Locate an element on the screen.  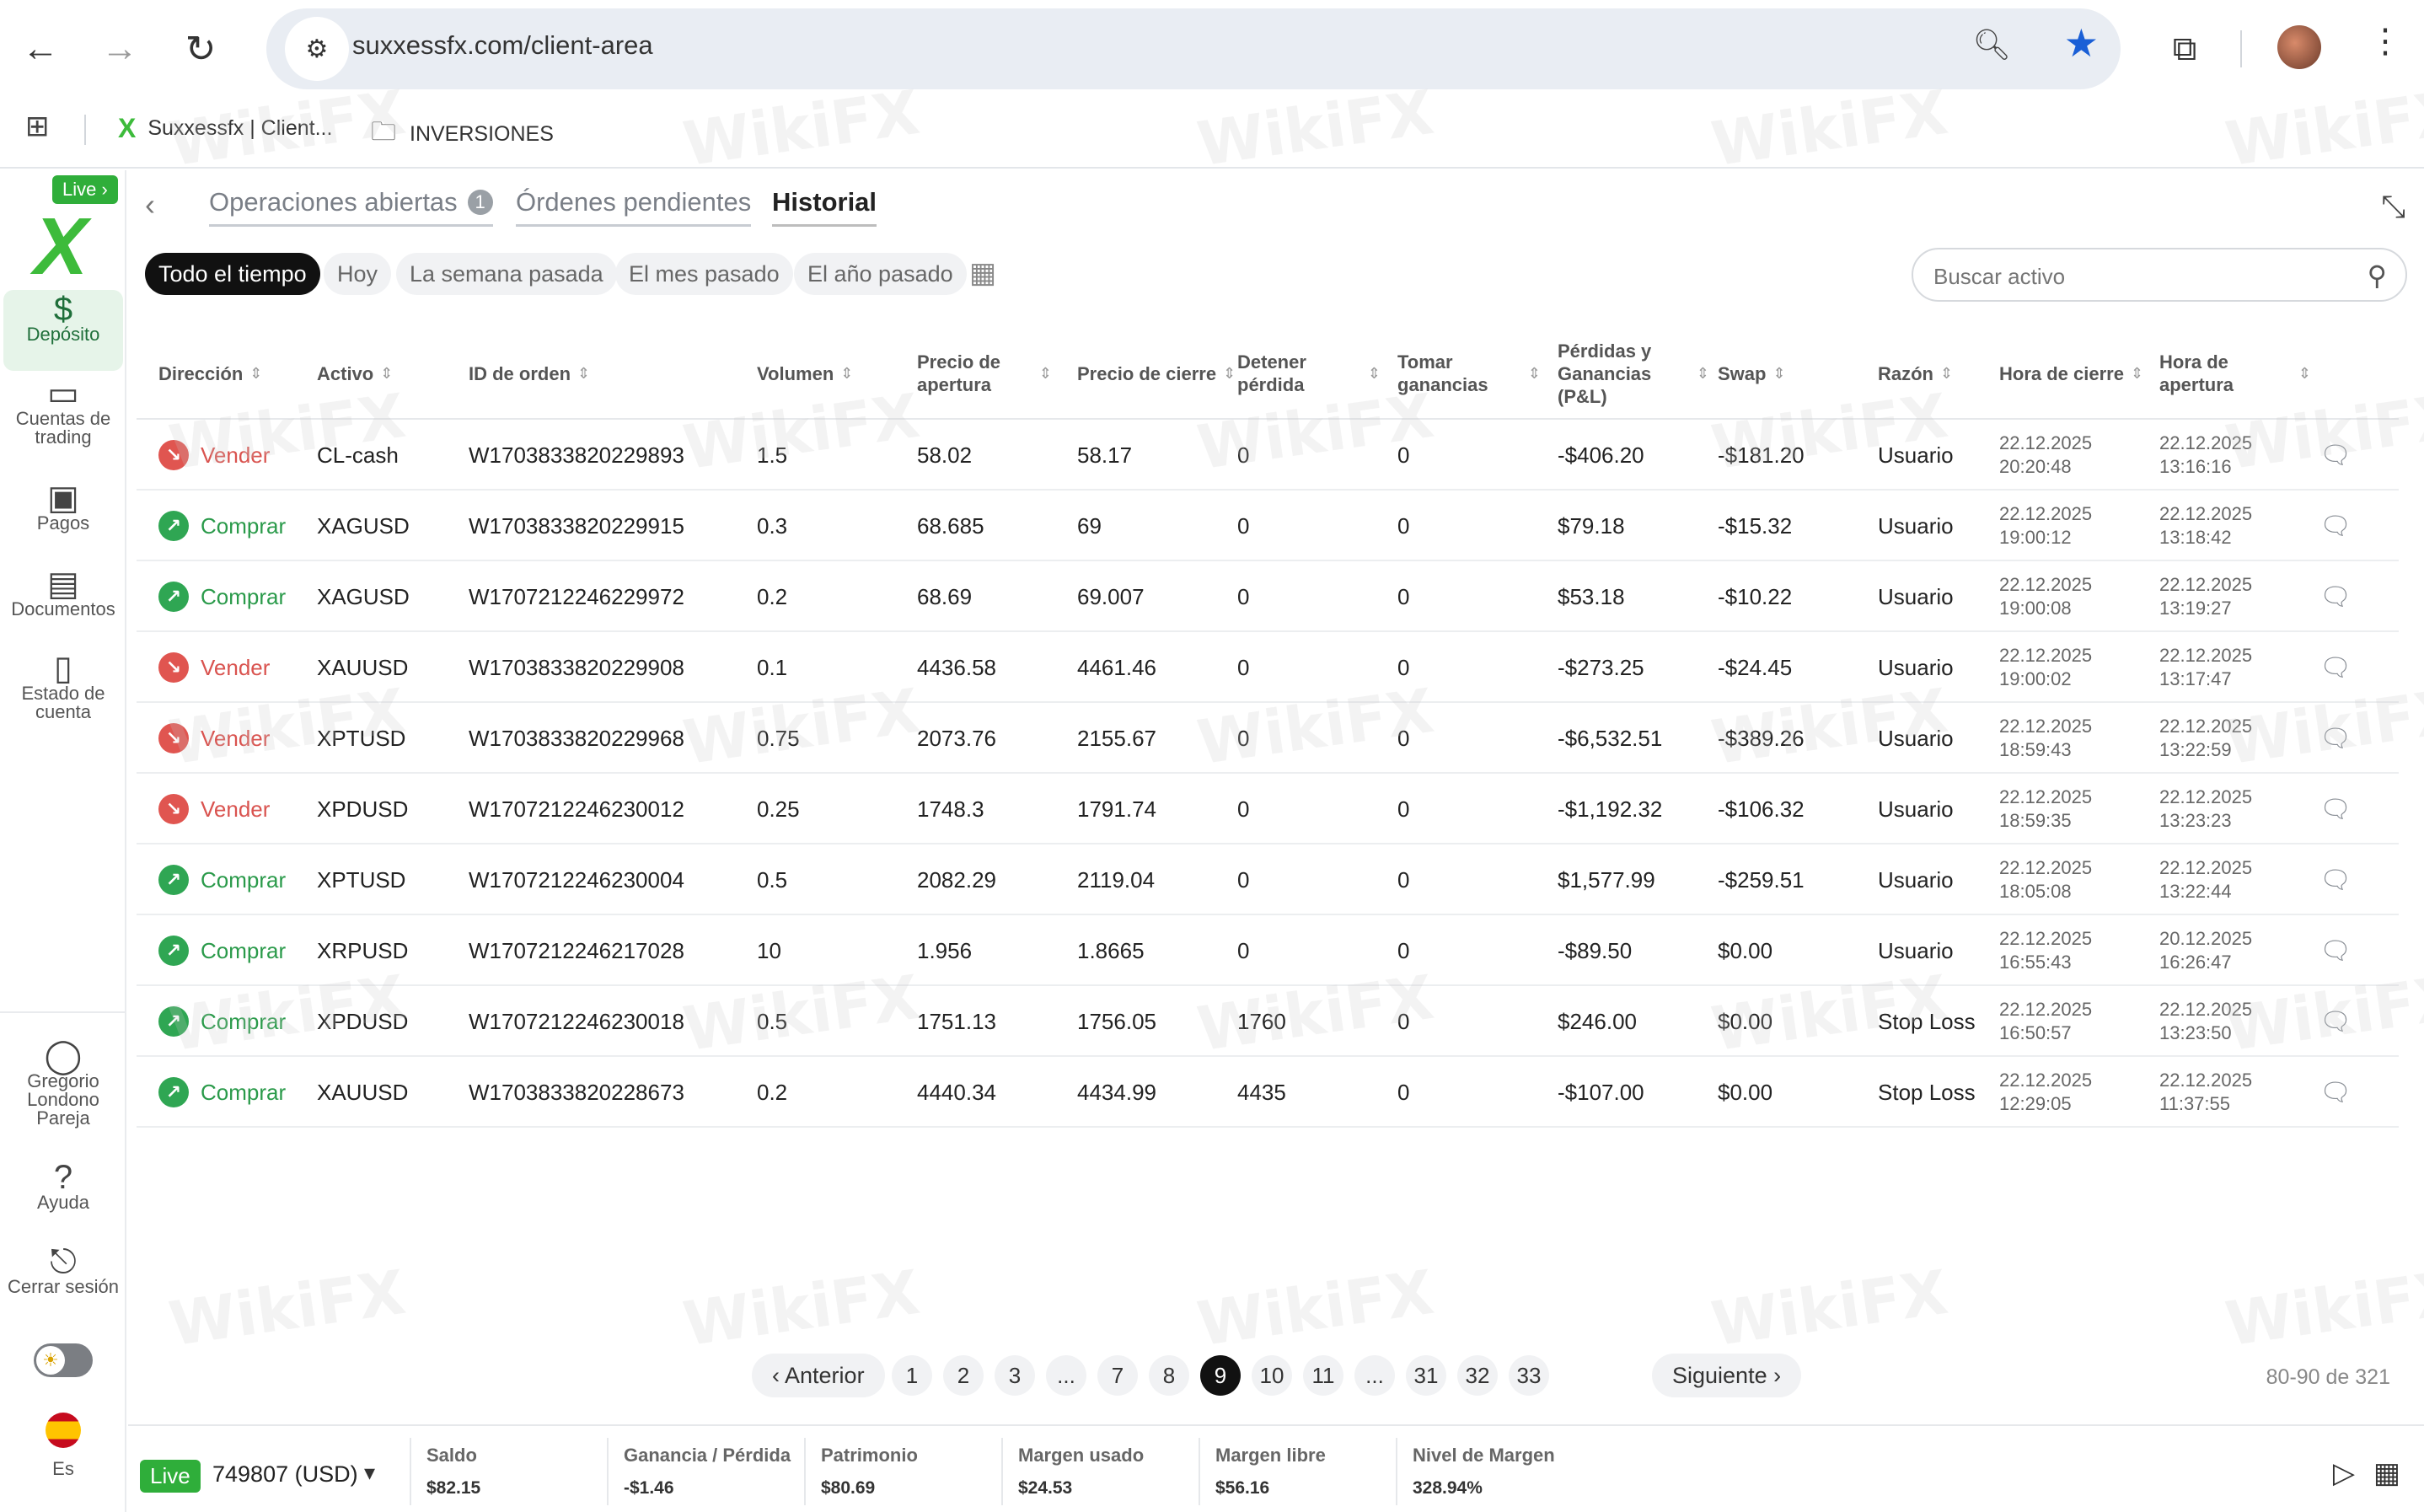
search-icon: ⚲ is located at coordinates (2377, 275).